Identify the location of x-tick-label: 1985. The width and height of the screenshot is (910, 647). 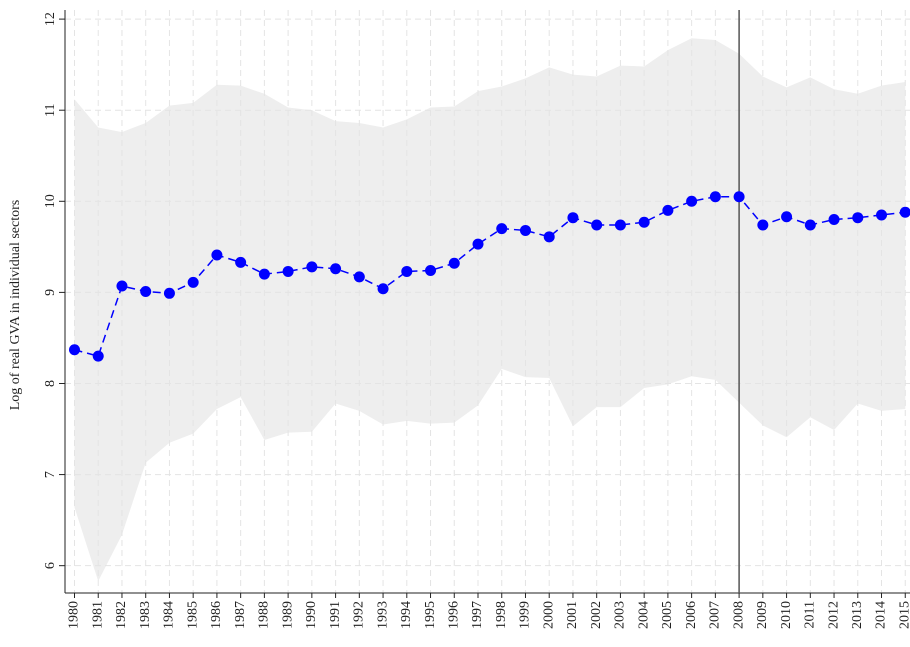
(192, 615).